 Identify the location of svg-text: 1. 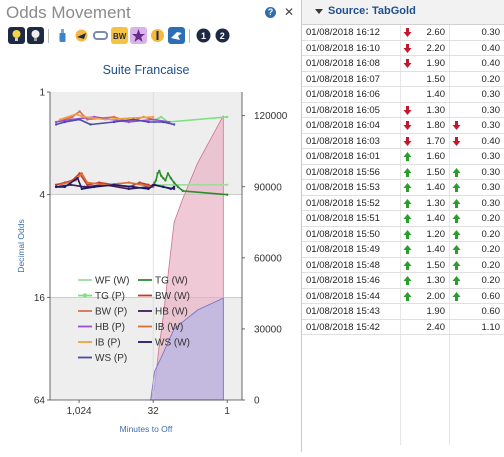
(203, 36).